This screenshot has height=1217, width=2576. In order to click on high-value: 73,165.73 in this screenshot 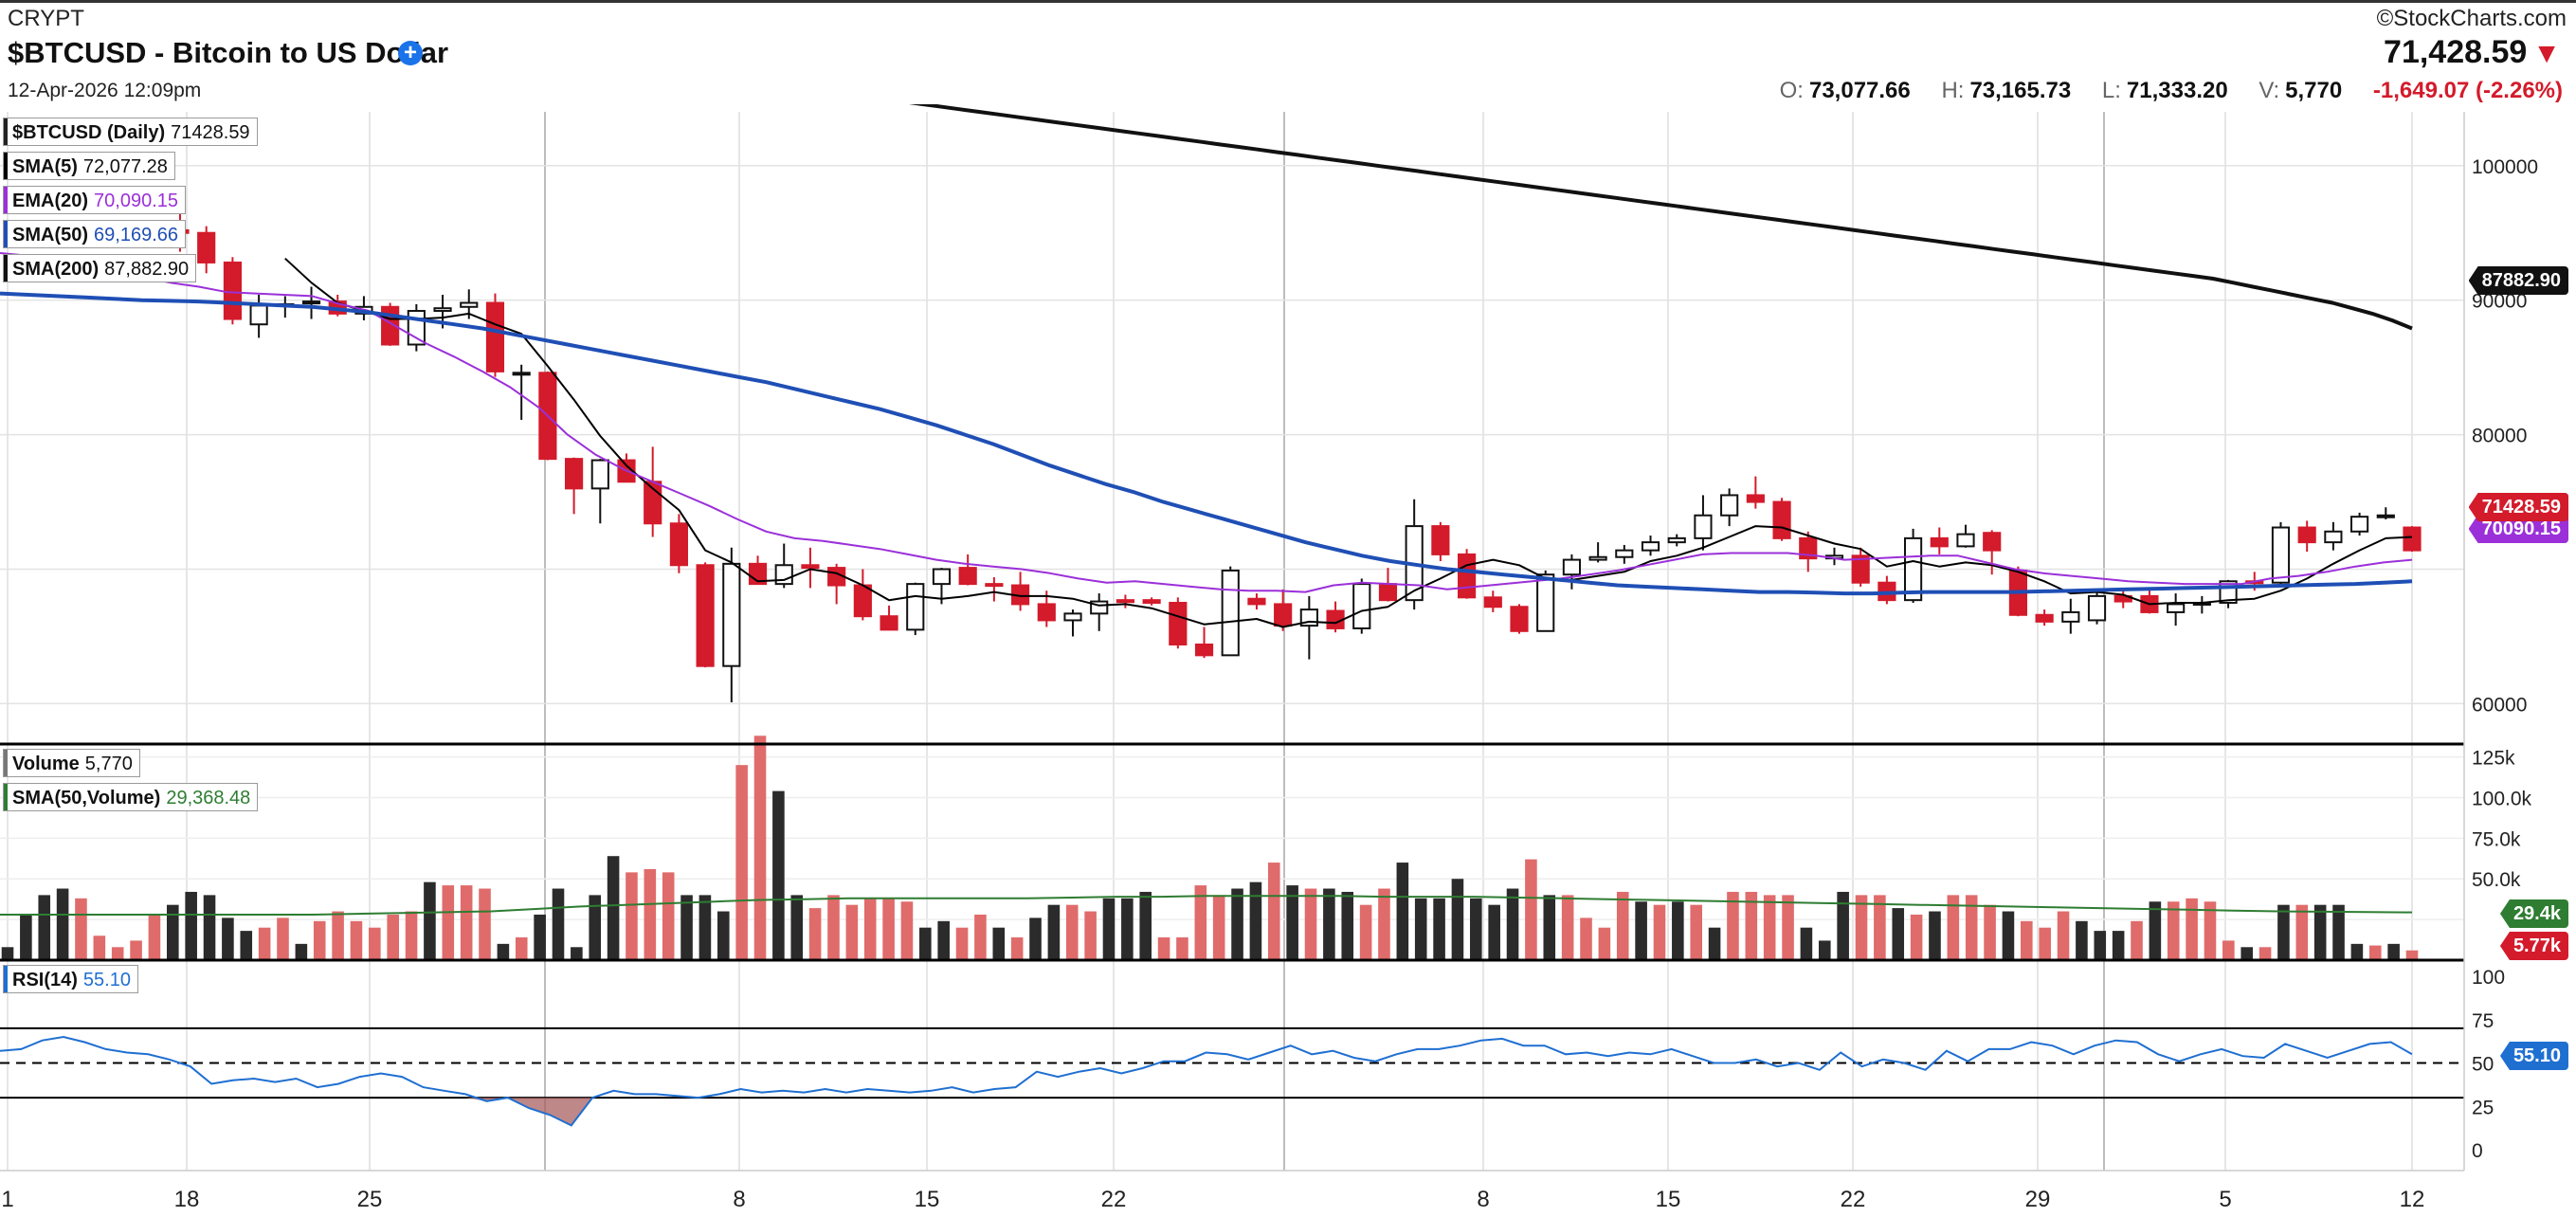, I will do `click(2020, 90)`.